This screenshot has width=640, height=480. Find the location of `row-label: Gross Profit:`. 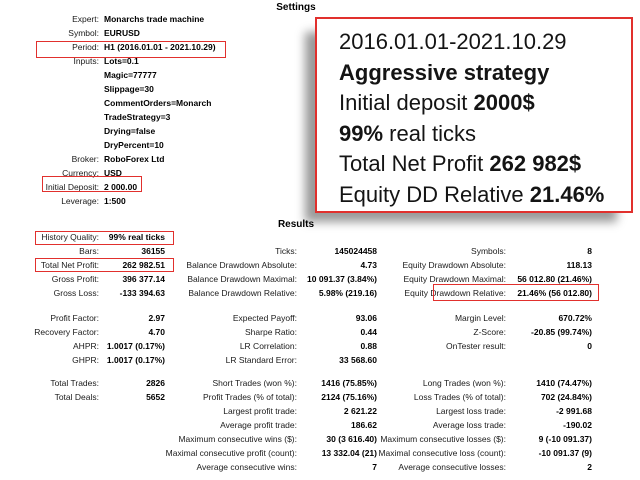

row-label: Gross Profit: is located at coordinates (75, 279).